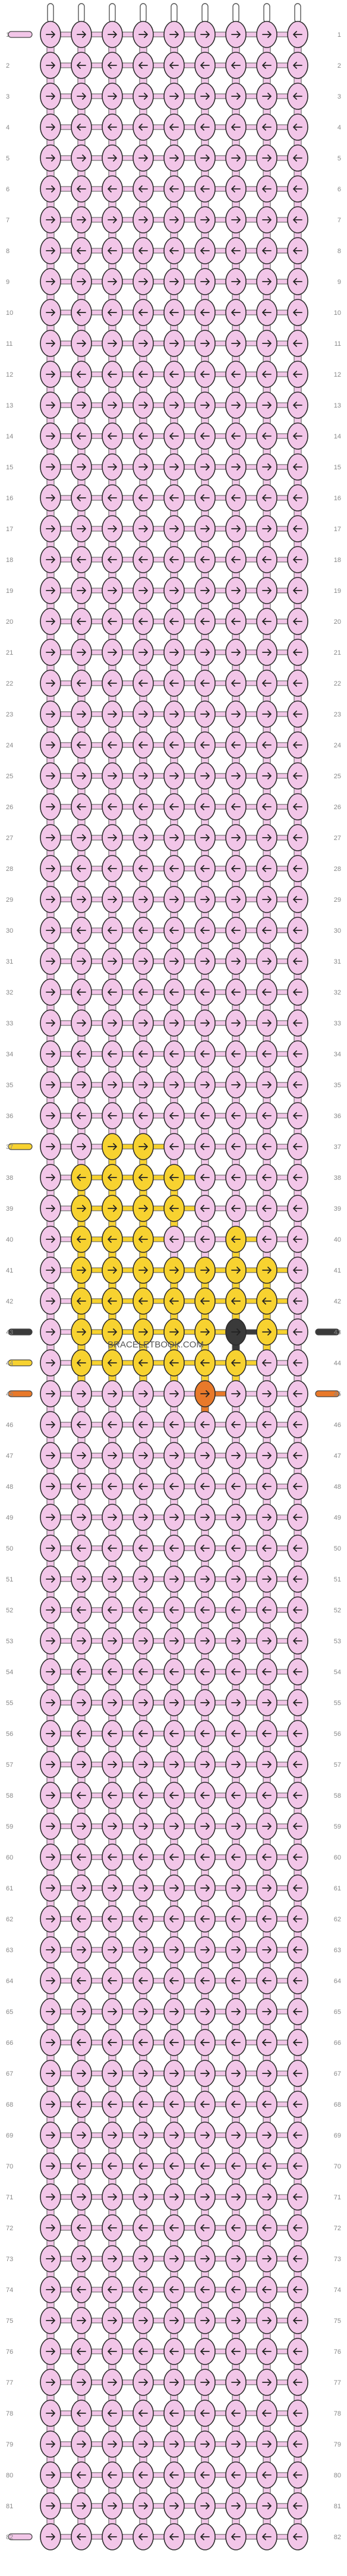  I want to click on row-number-right: 17, so click(337, 529).